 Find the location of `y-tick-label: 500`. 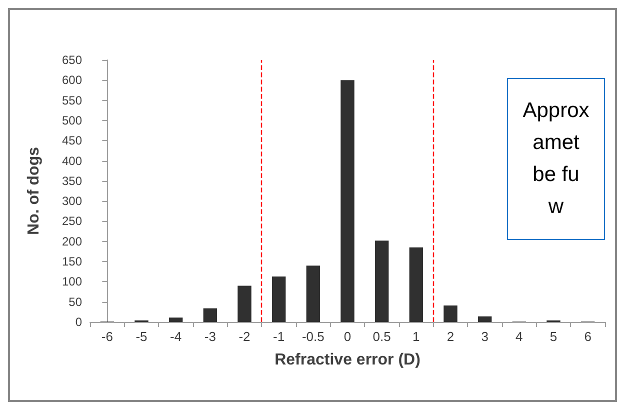

y-tick-label: 500 is located at coordinates (72, 120).